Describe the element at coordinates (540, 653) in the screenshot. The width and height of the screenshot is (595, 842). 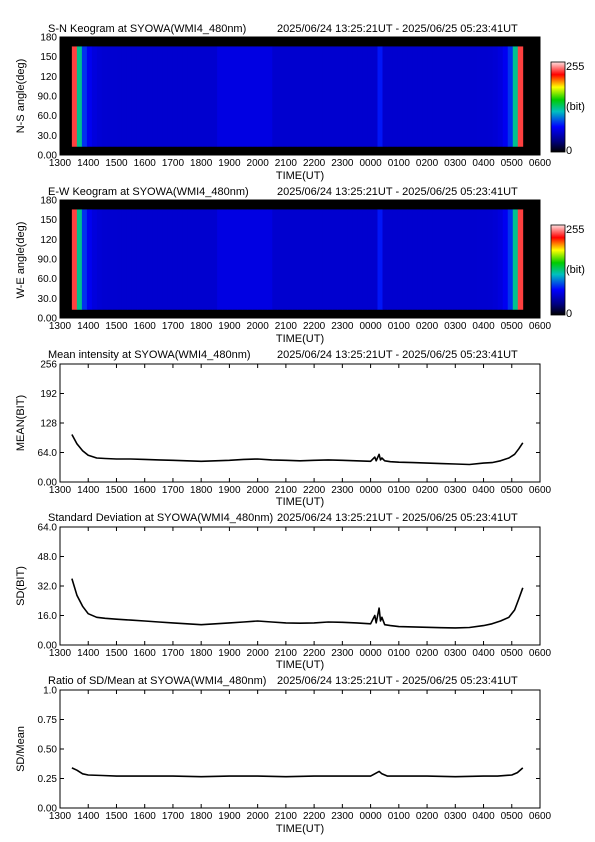
I see `x-tick-label: 0600` at that location.